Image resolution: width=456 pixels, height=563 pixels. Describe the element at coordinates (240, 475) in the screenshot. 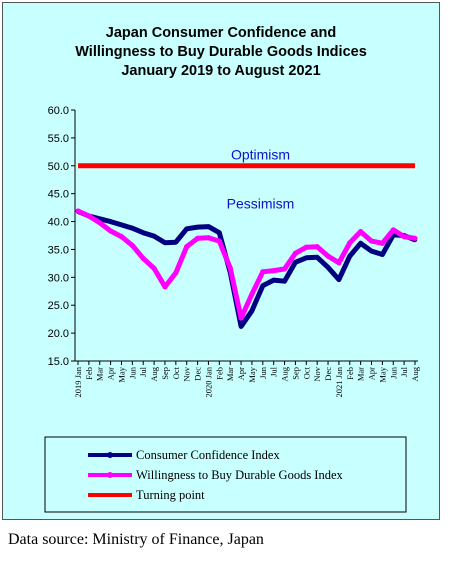

I see `legend-label: Willingness to Buy Durable Goods Index` at that location.